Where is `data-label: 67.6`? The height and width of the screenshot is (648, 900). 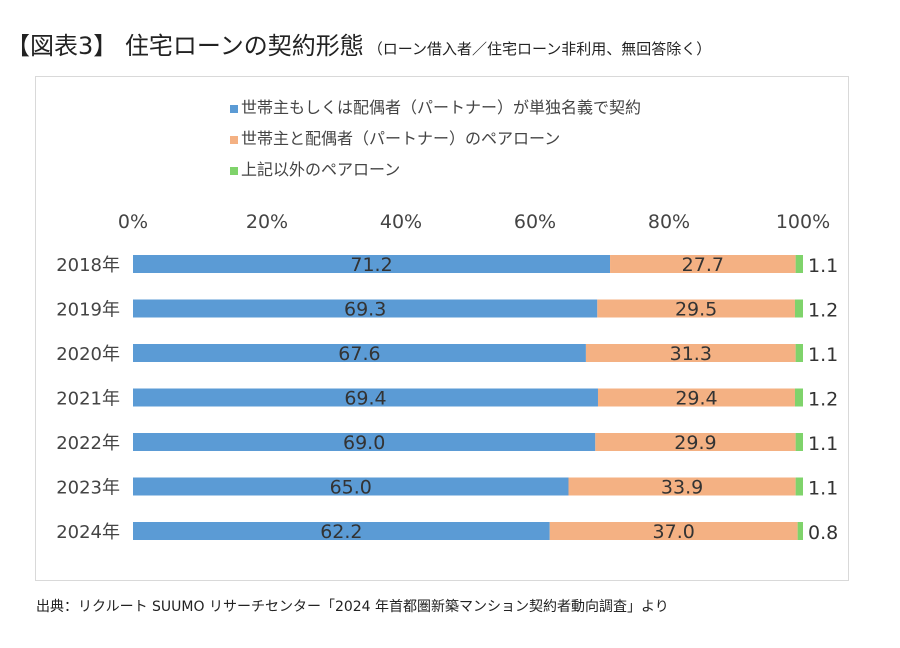 data-label: 67.6 is located at coordinates (359, 354).